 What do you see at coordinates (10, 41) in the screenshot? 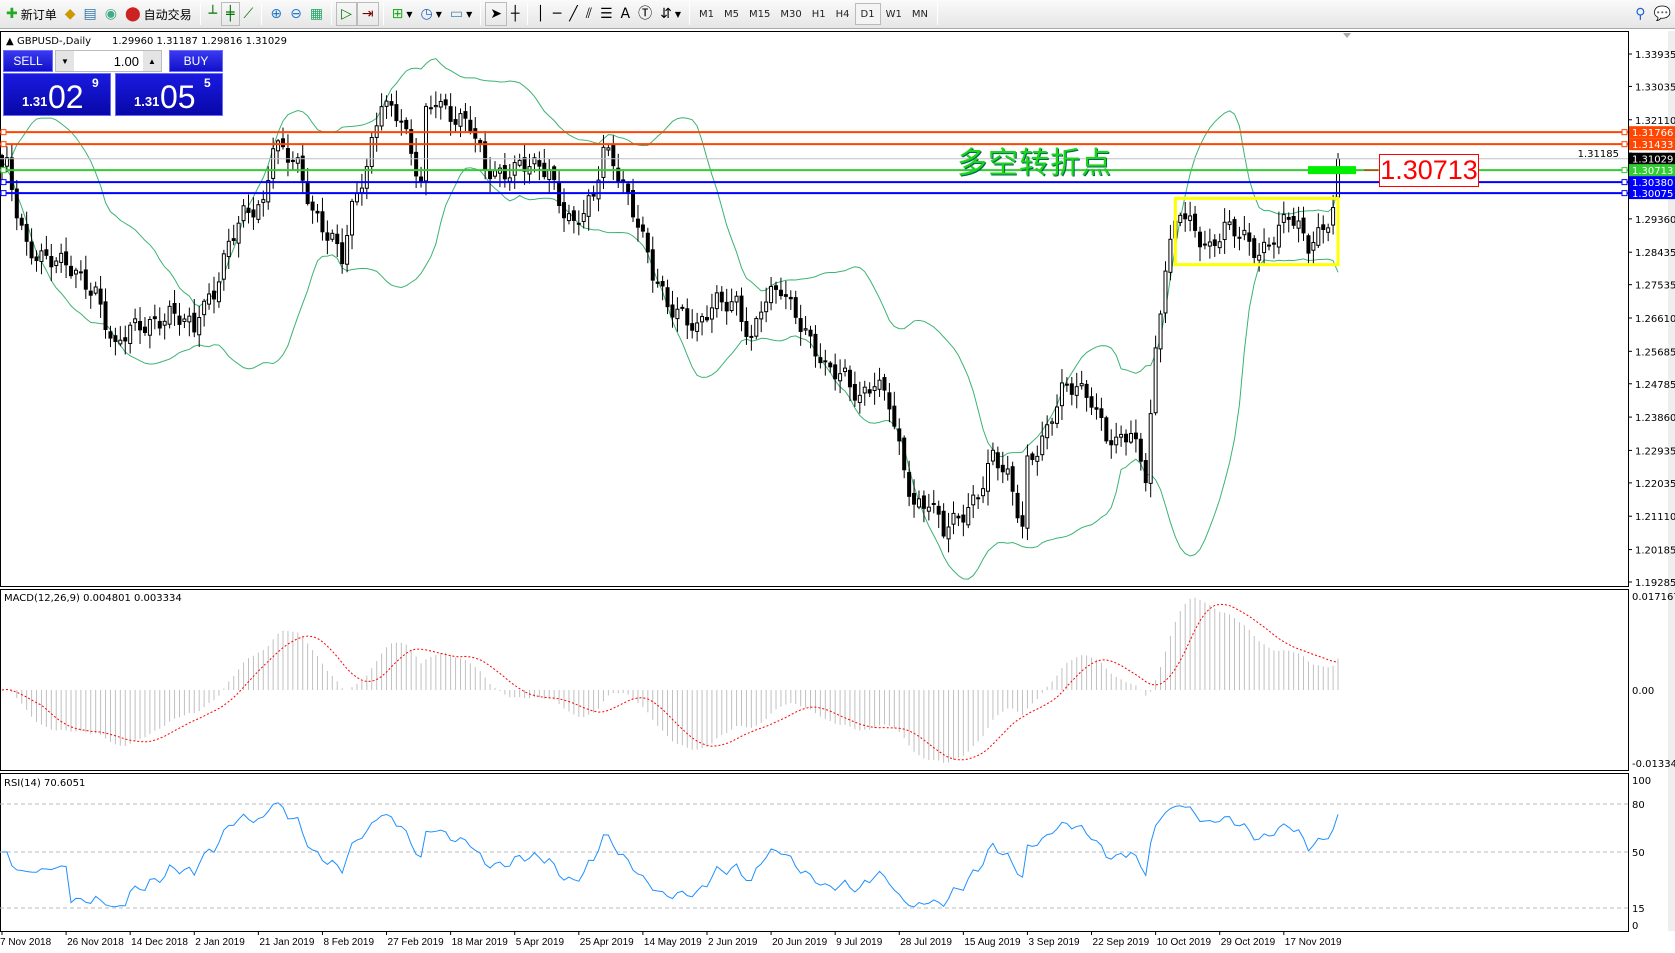
I see `chart-collapse-icon: ▲` at bounding box center [10, 41].